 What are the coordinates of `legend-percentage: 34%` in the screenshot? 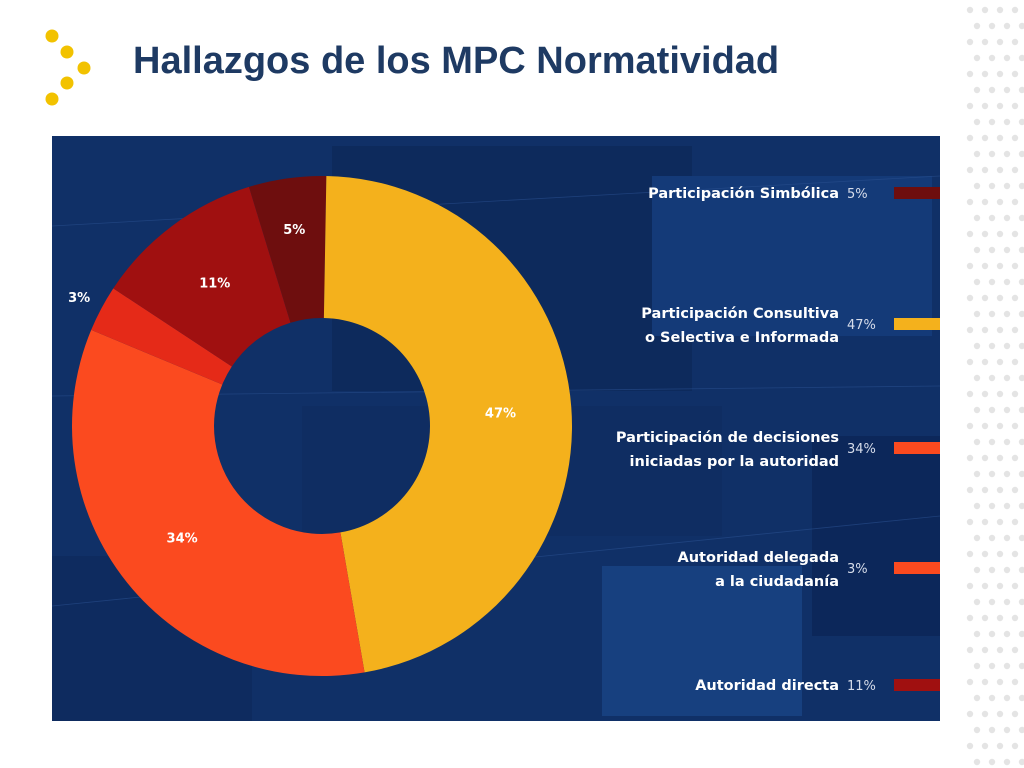 It's located at (861, 449).